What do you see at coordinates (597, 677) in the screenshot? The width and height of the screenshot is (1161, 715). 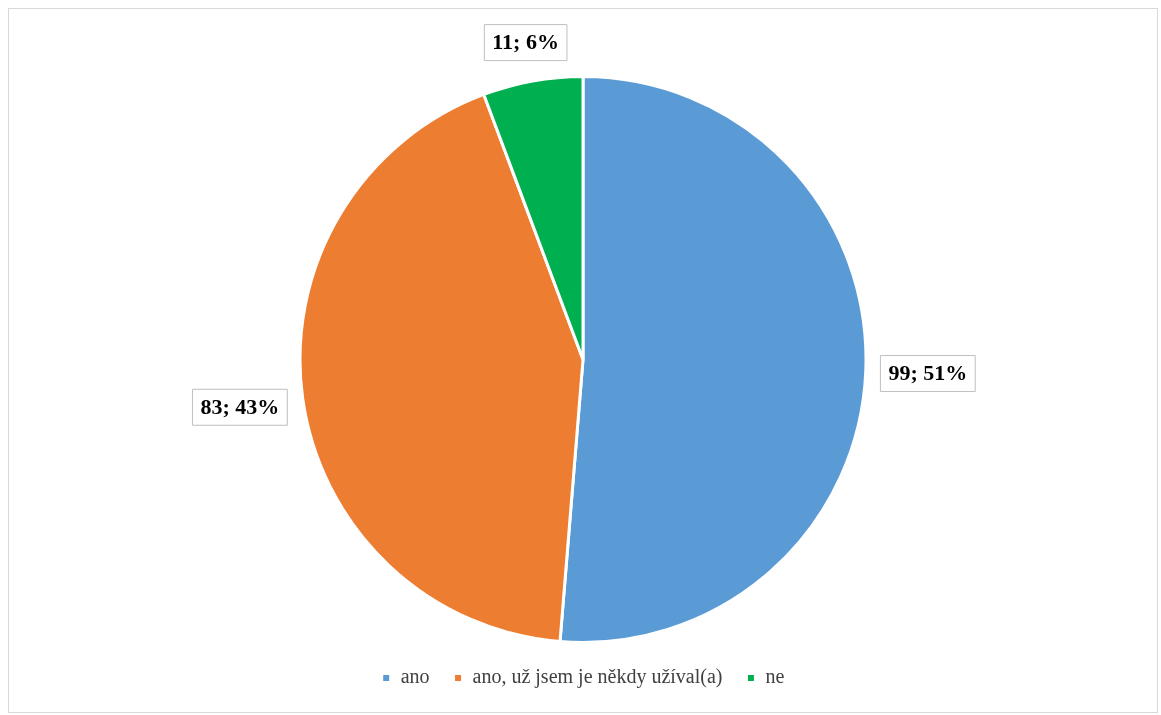 I see `legend-label: ano, už jsem je někdy užíval(a)` at bounding box center [597, 677].